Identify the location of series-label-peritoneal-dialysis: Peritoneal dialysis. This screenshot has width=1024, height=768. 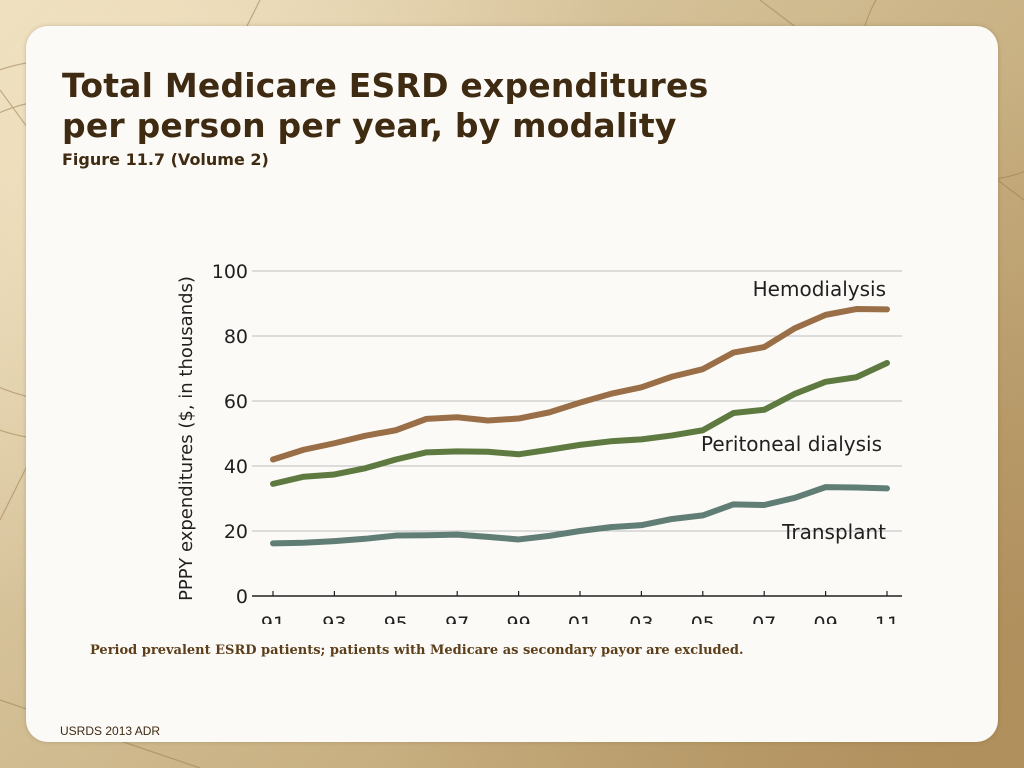
(791, 444).